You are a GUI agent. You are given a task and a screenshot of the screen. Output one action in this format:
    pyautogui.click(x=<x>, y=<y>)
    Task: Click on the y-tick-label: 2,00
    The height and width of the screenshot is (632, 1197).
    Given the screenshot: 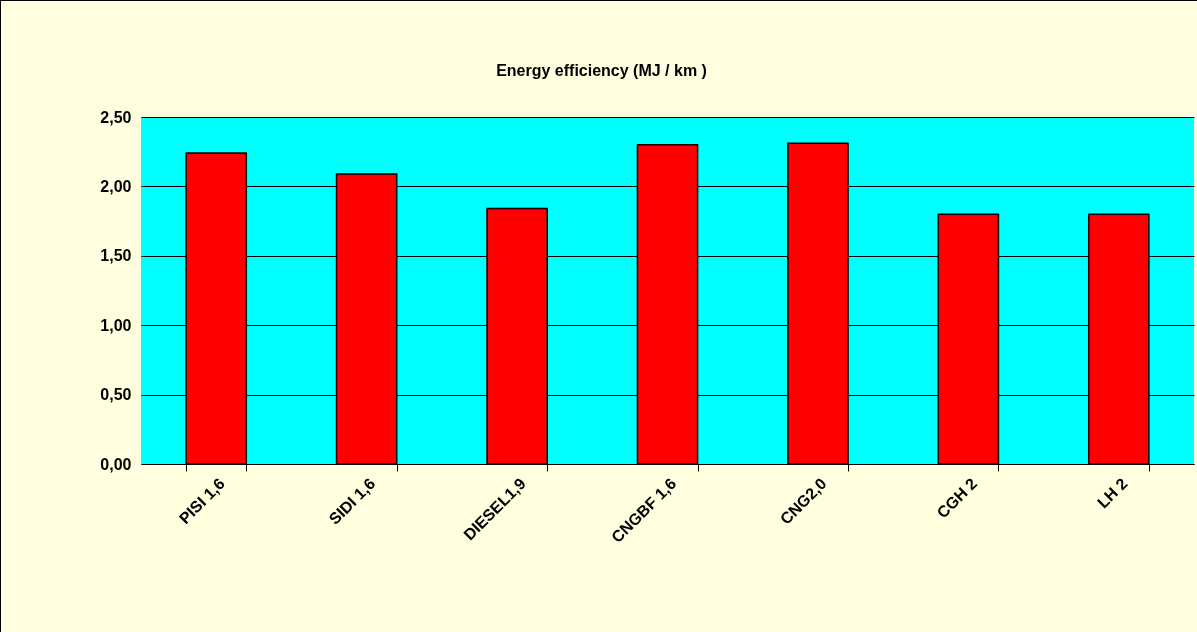 What is the action you would take?
    pyautogui.click(x=116, y=186)
    